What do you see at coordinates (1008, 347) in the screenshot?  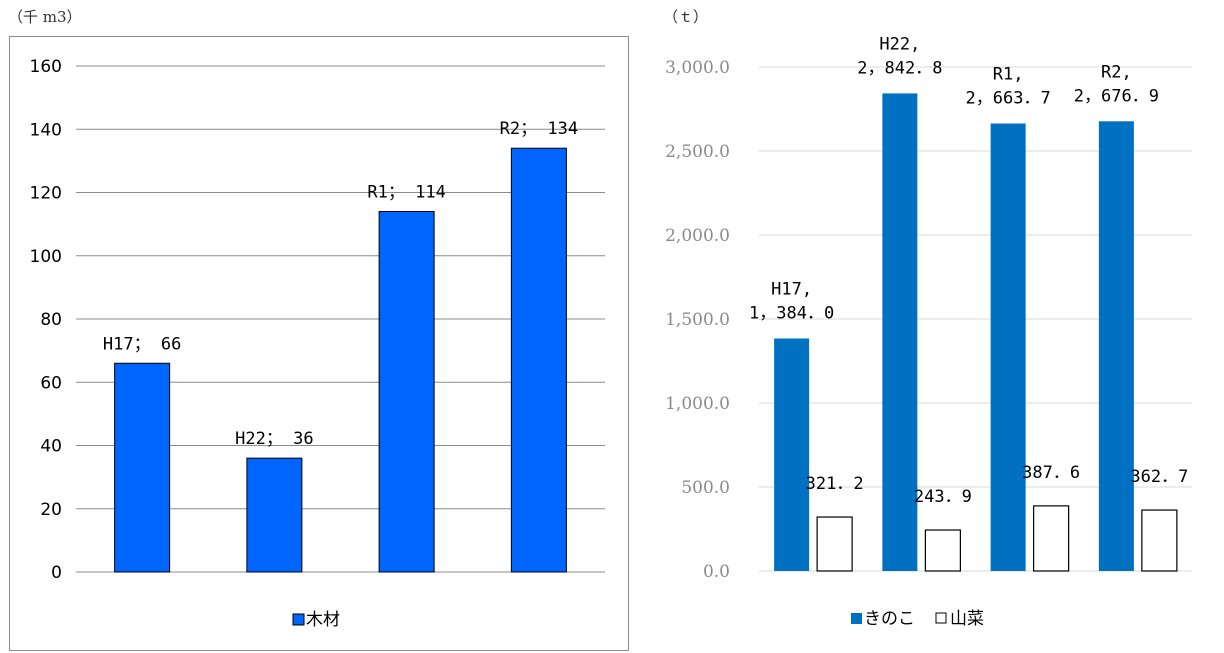 I see `bar-kinoko-R1` at bounding box center [1008, 347].